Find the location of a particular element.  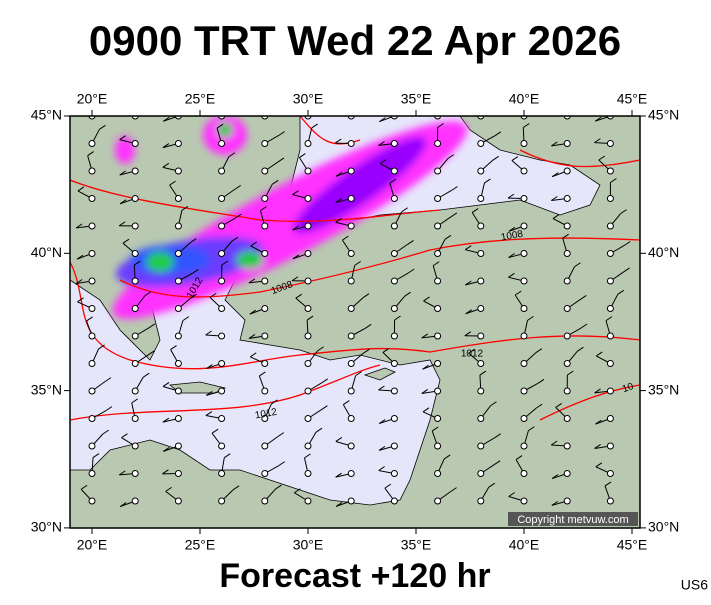

lat-label: 30°N is located at coordinates (46, 527).